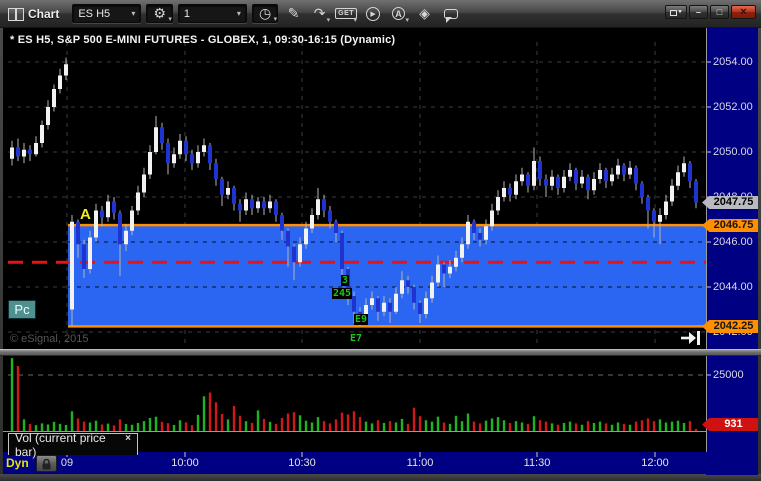 This screenshot has width=761, height=481. Describe the element at coordinates (719, 12) in the screenshot. I see `maximize-button: □` at that location.